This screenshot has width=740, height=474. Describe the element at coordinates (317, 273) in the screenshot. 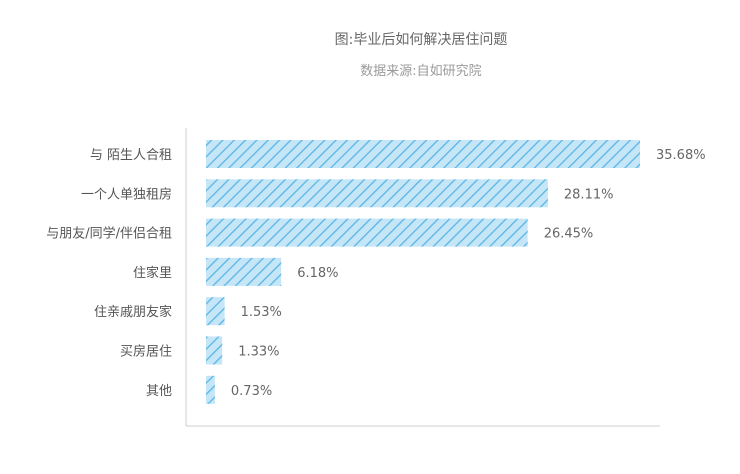

I see `value-label: 6.18%` at that location.